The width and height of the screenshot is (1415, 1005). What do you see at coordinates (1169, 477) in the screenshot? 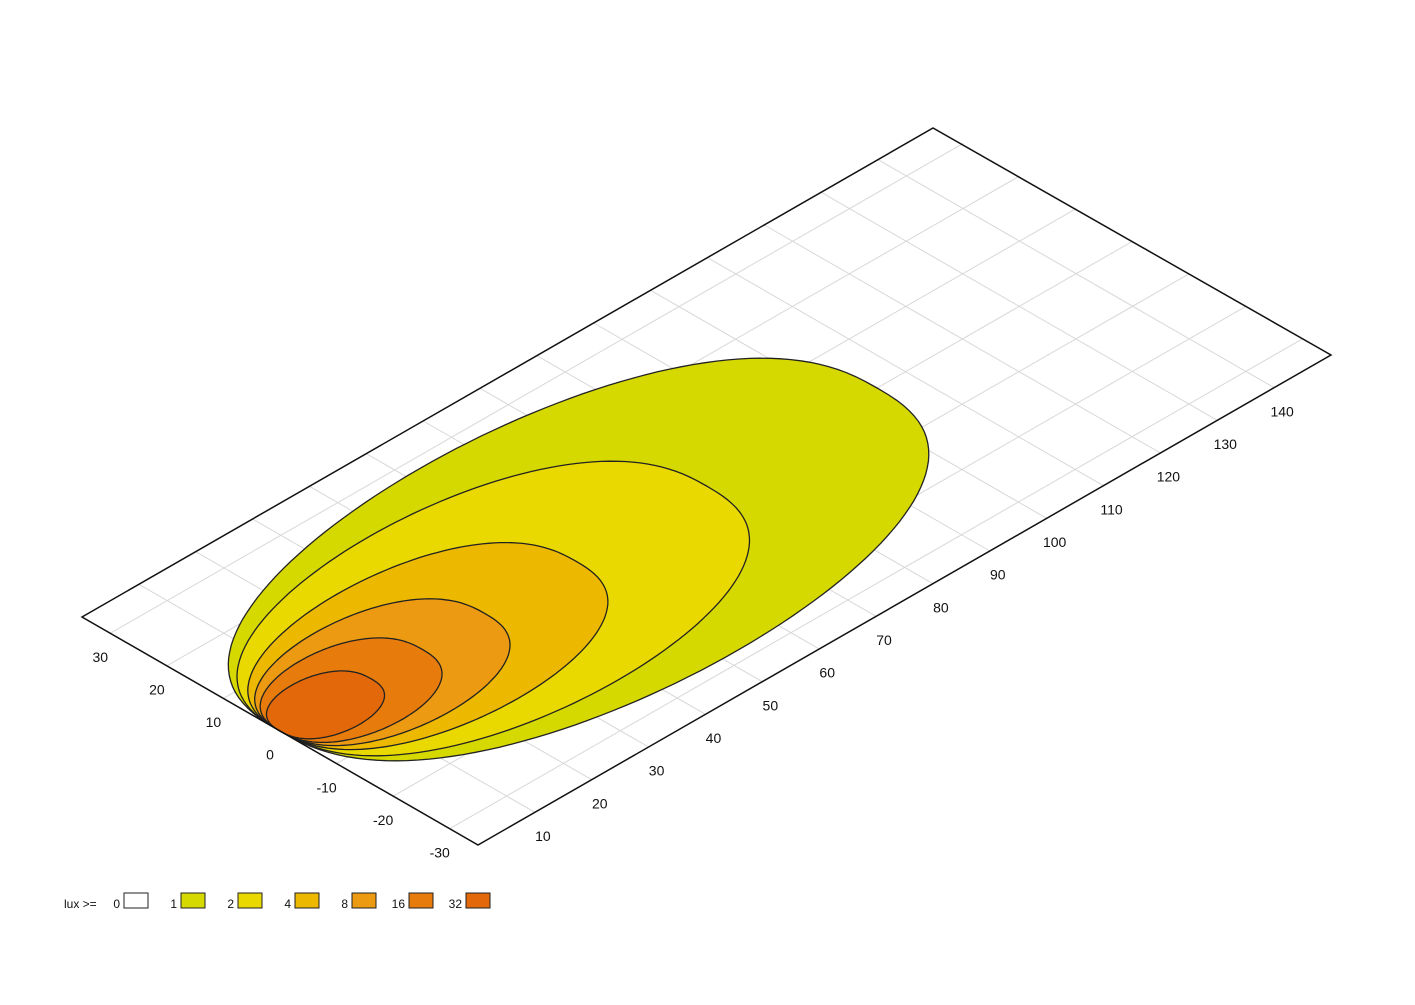
I see `x-tick-label: 120` at bounding box center [1169, 477].